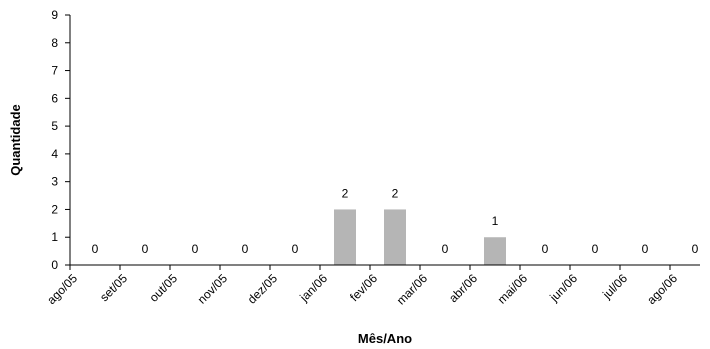 This screenshot has width=710, height=349. I want to click on x-tick-label: abr/06, so click(463, 288).